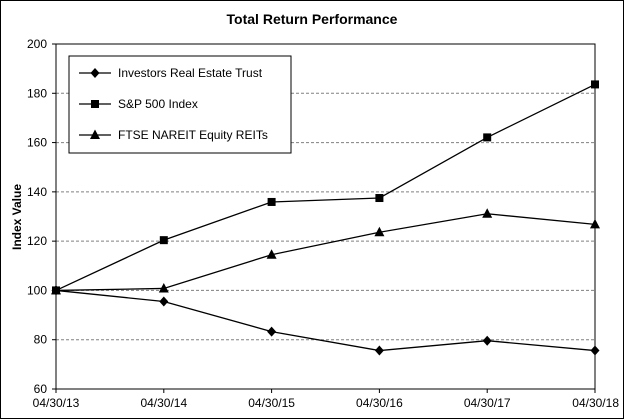 This screenshot has height=419, width=624. Describe the element at coordinates (190, 73) in the screenshot. I see `legend-label: Investors Real Estate Trust` at that location.